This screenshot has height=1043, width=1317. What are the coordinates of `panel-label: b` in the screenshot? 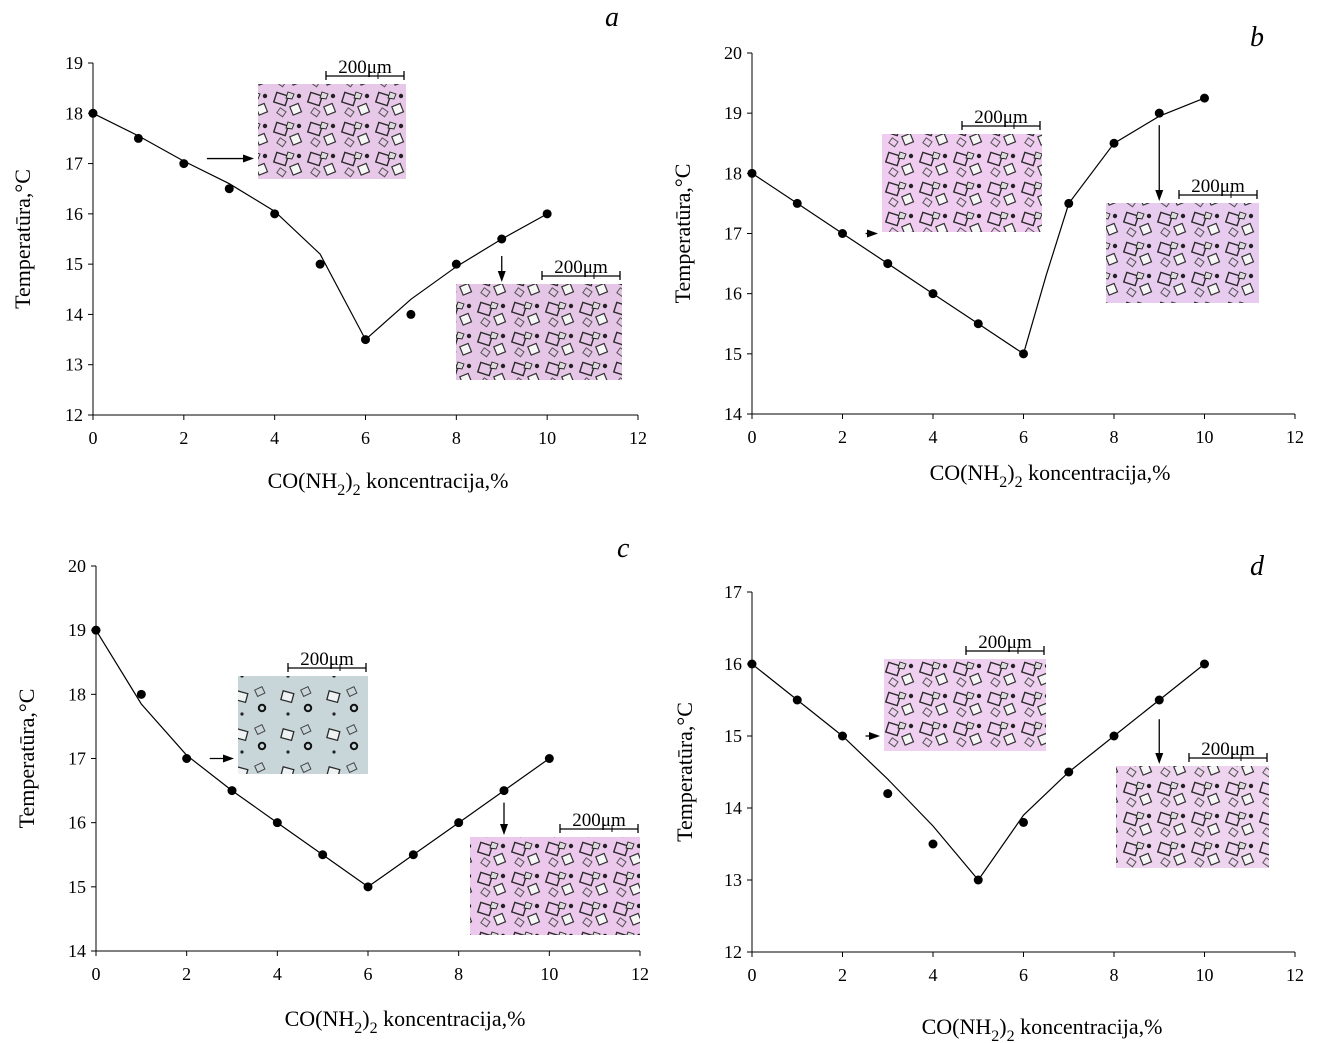 It's located at (1257, 37).